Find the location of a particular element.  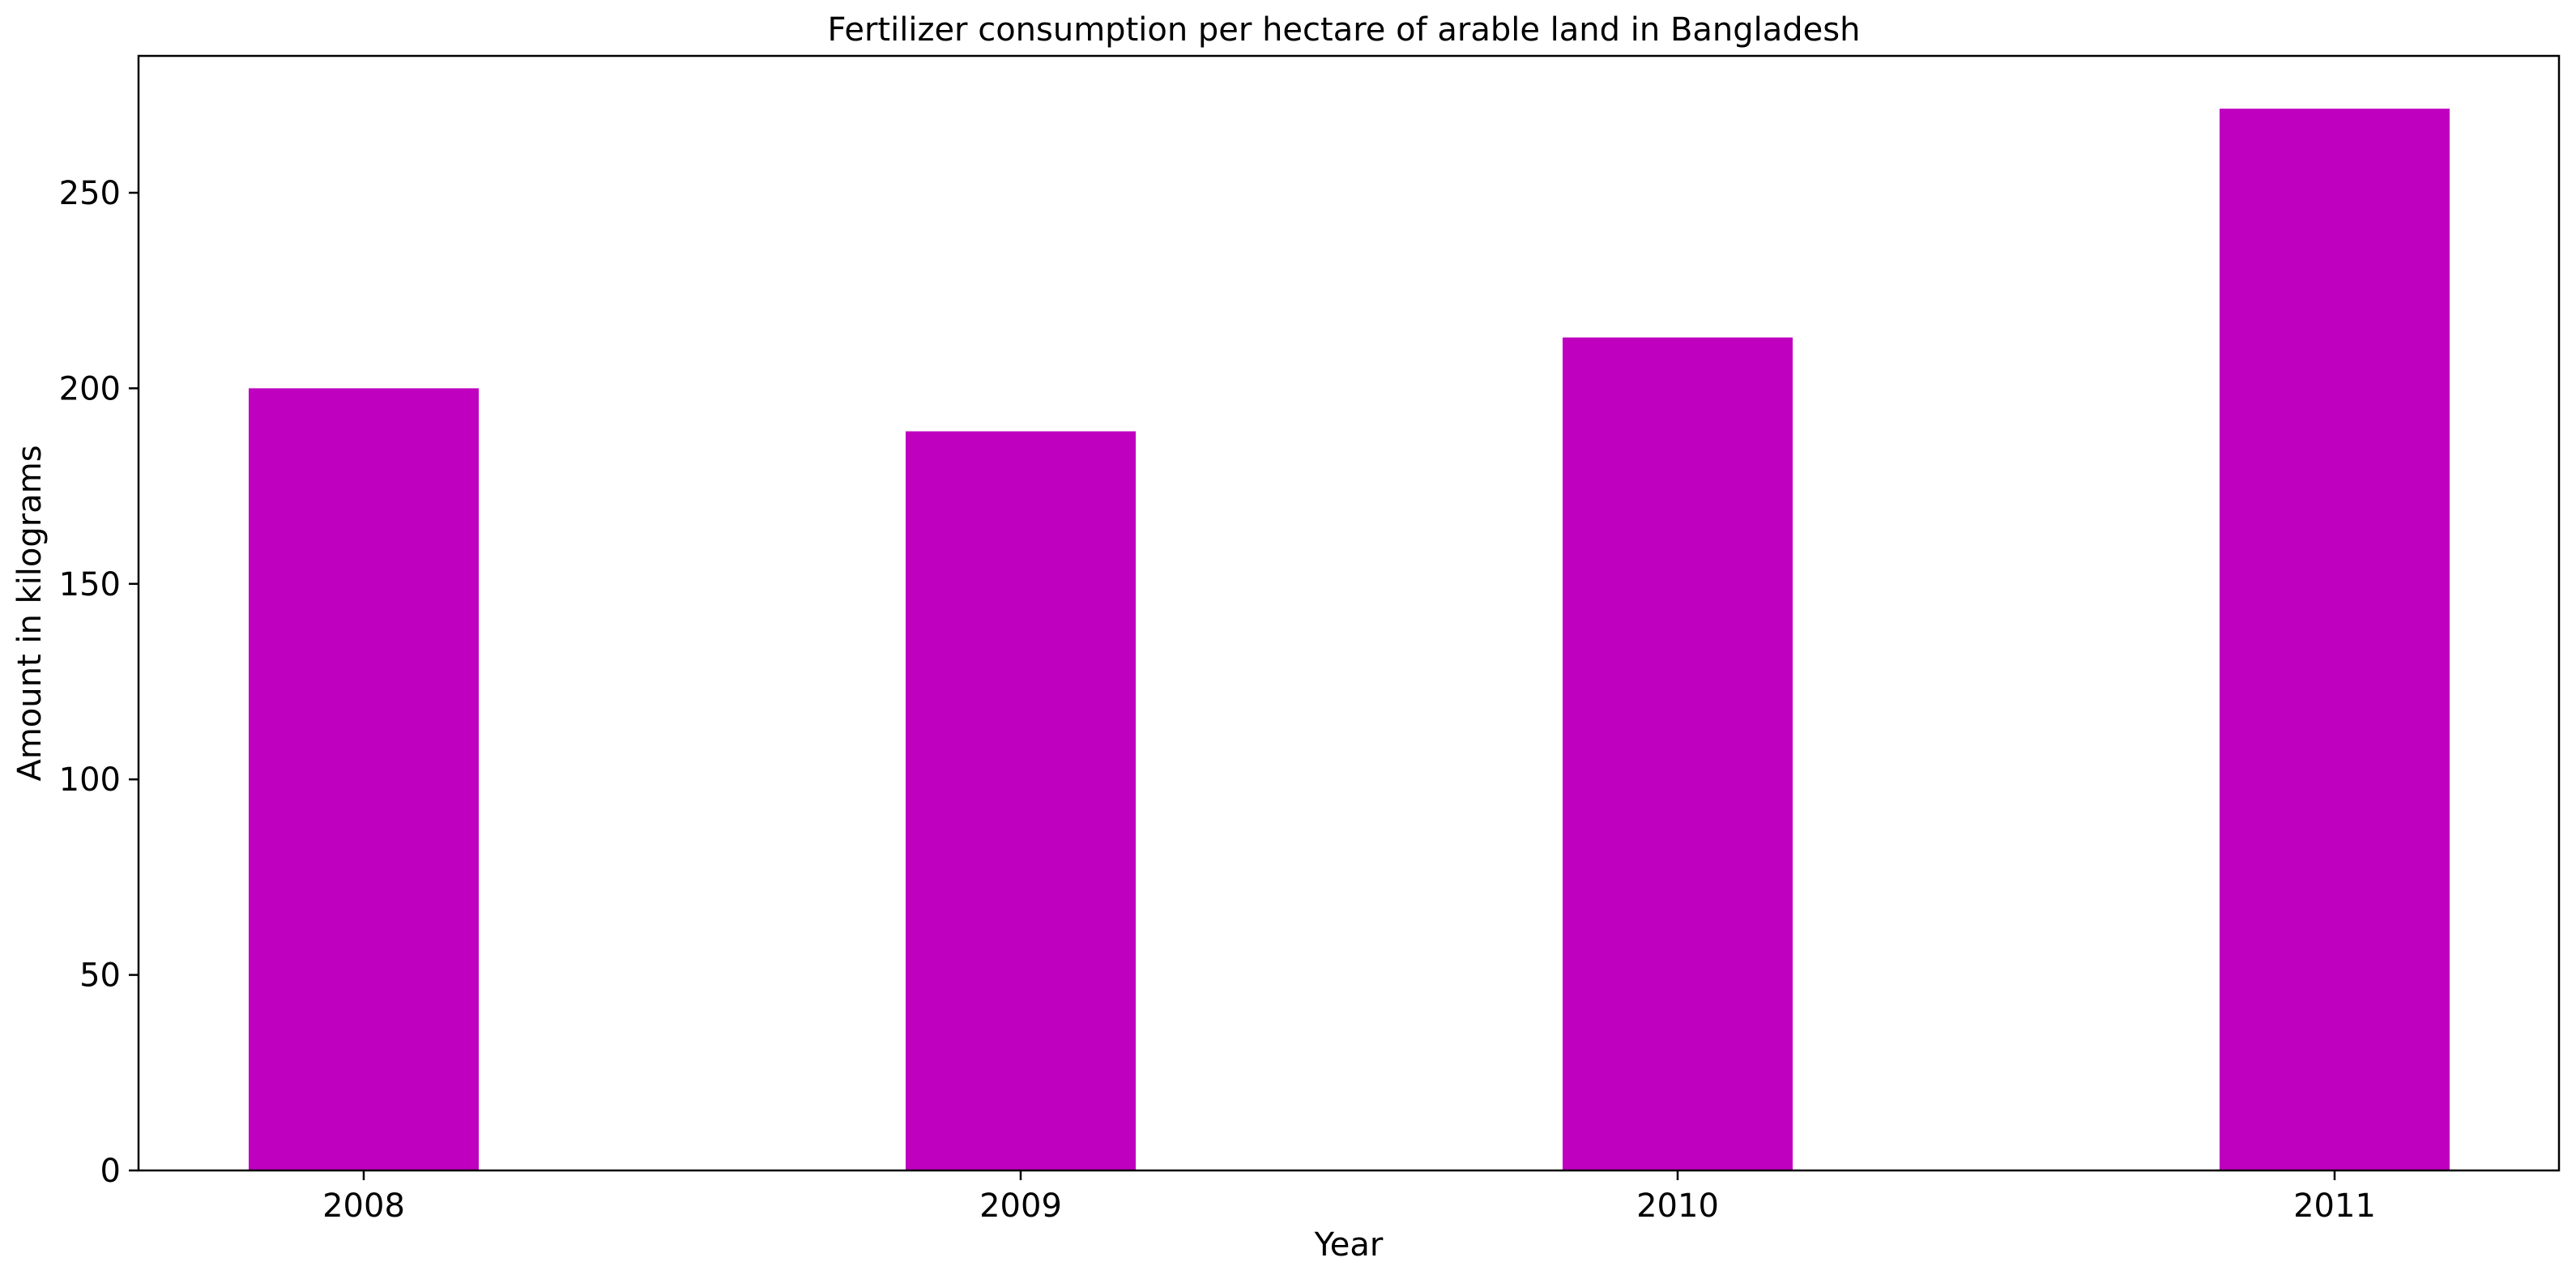

y-axis-label: Amount in kilograms is located at coordinates (30, 613).